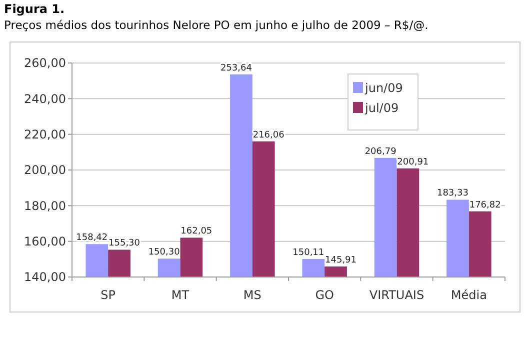 Image resolution: width=529 pixels, height=340 pixels. I want to click on y-tick-label: 180,00, so click(45, 205).